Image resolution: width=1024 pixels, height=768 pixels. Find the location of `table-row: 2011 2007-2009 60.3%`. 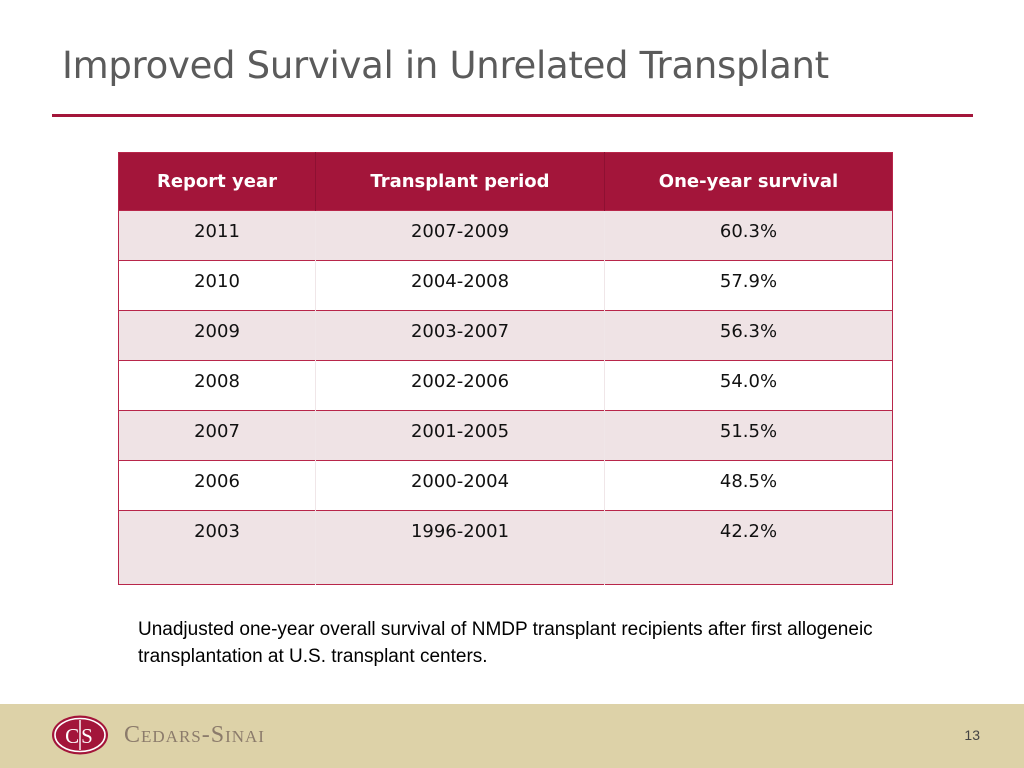

table-row: 2011 2007-2009 60.3% is located at coordinates (505, 235).